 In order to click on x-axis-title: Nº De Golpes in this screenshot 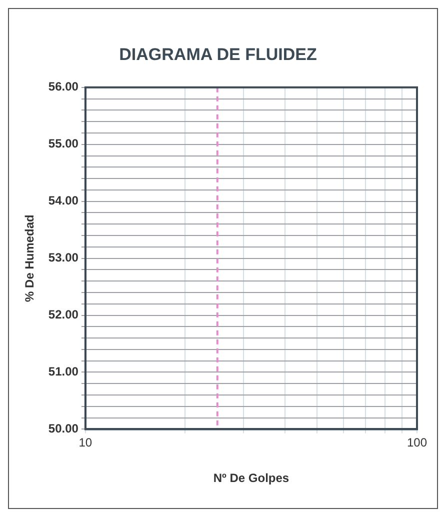, I will do `click(251, 478)`.